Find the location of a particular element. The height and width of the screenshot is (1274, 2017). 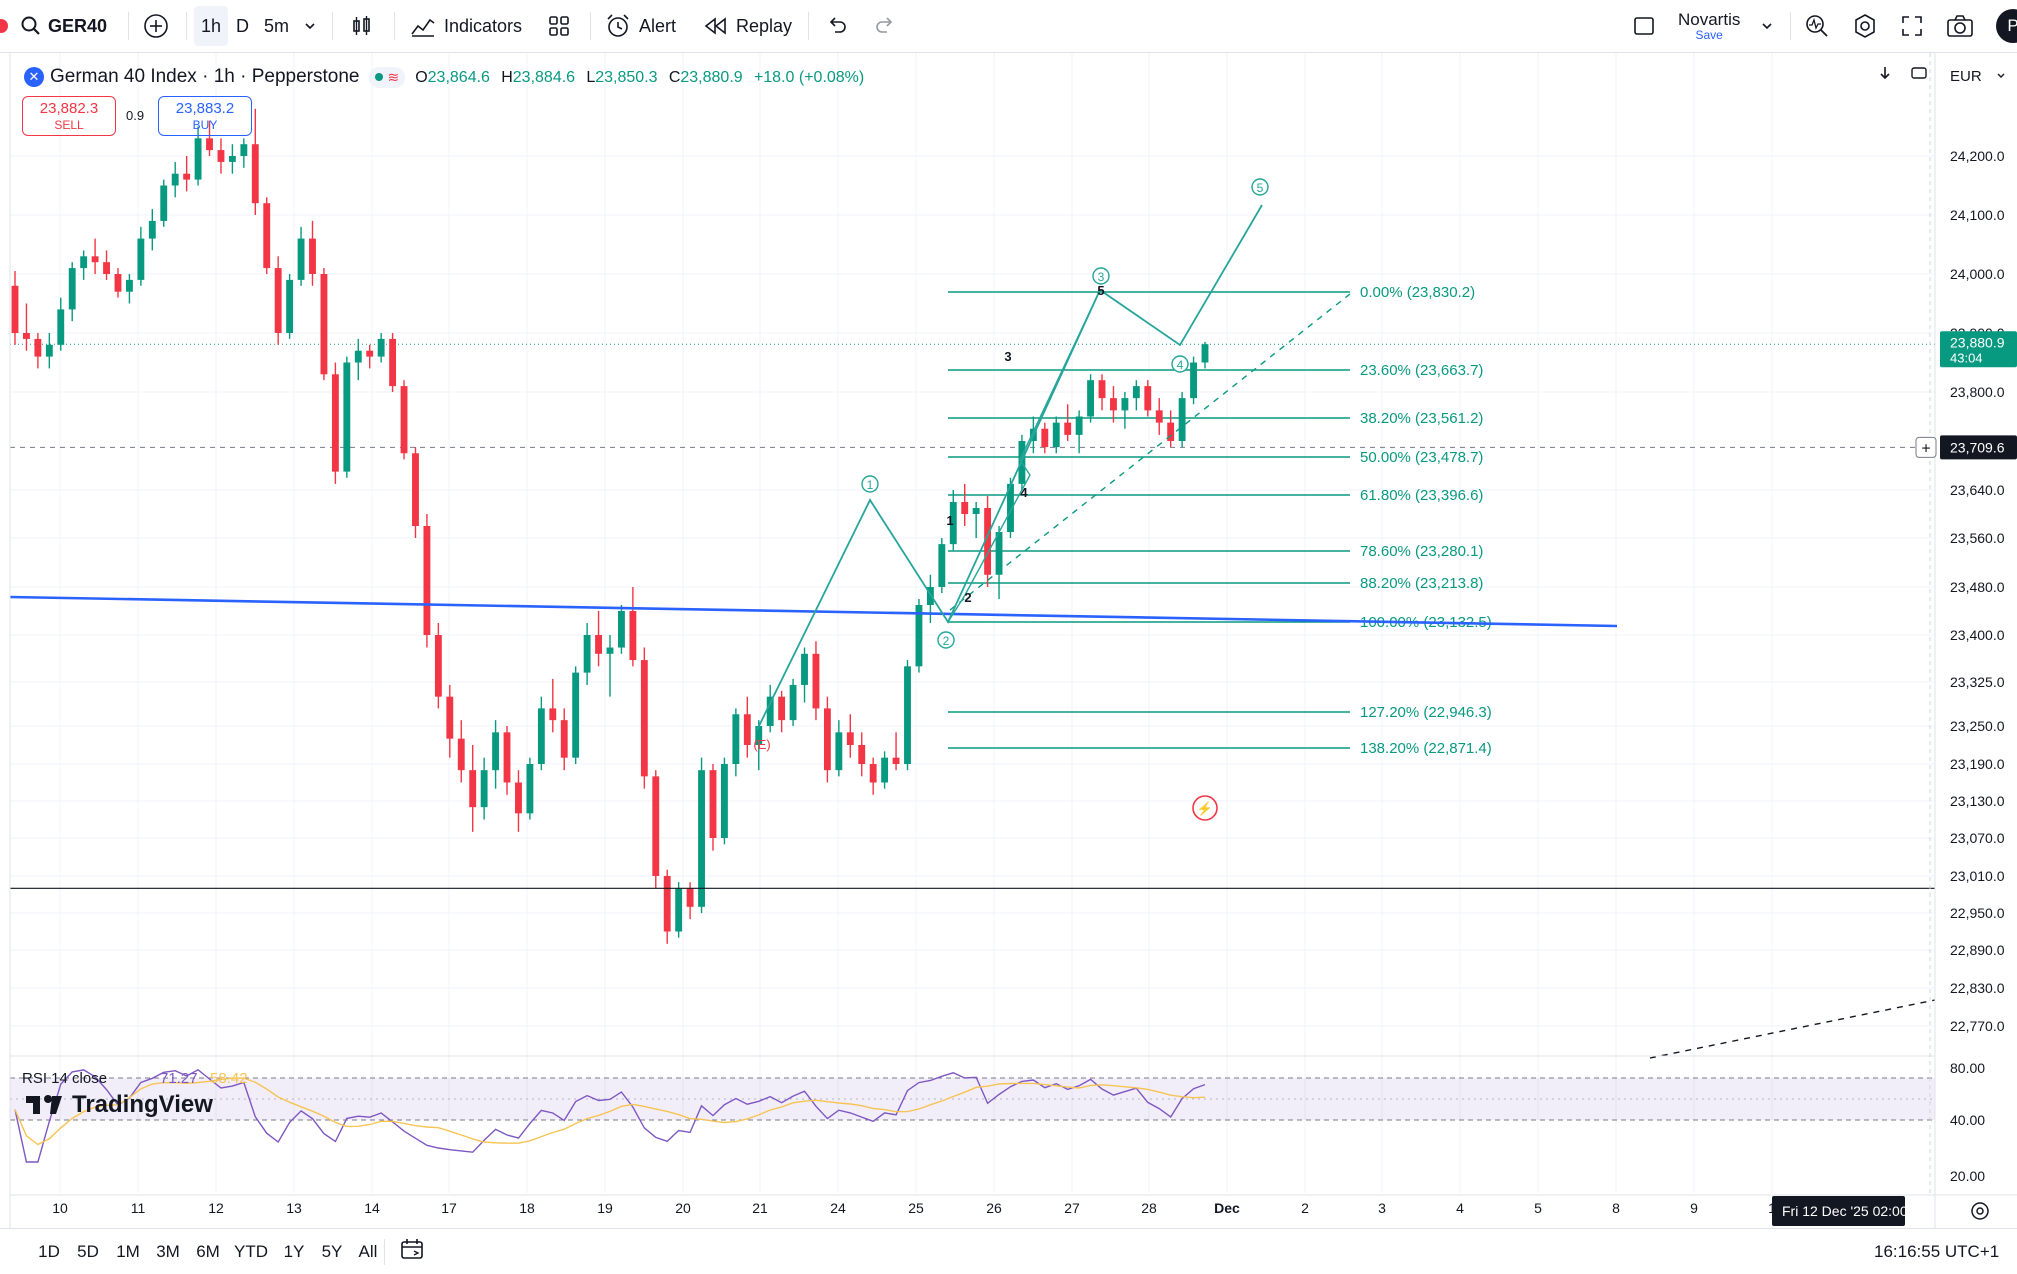

gear-icon is located at coordinates (1865, 26).